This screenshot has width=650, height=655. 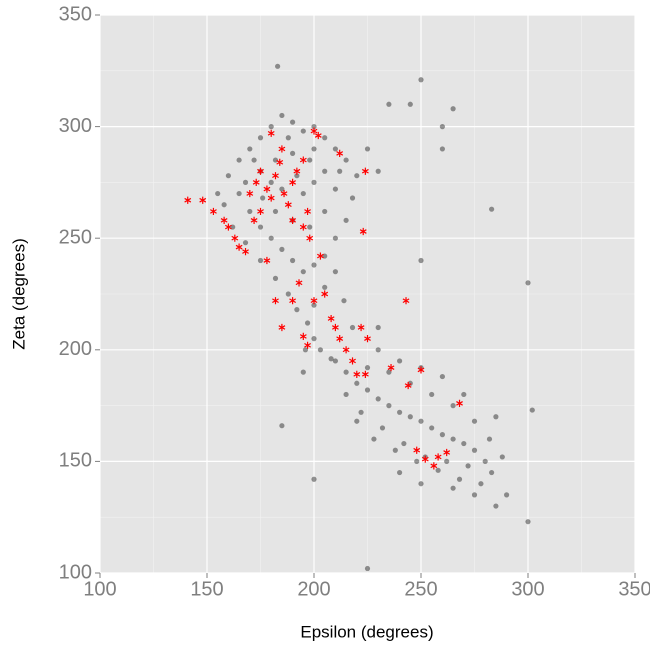 I want to click on x-tick-label: 200, so click(x=313, y=589).